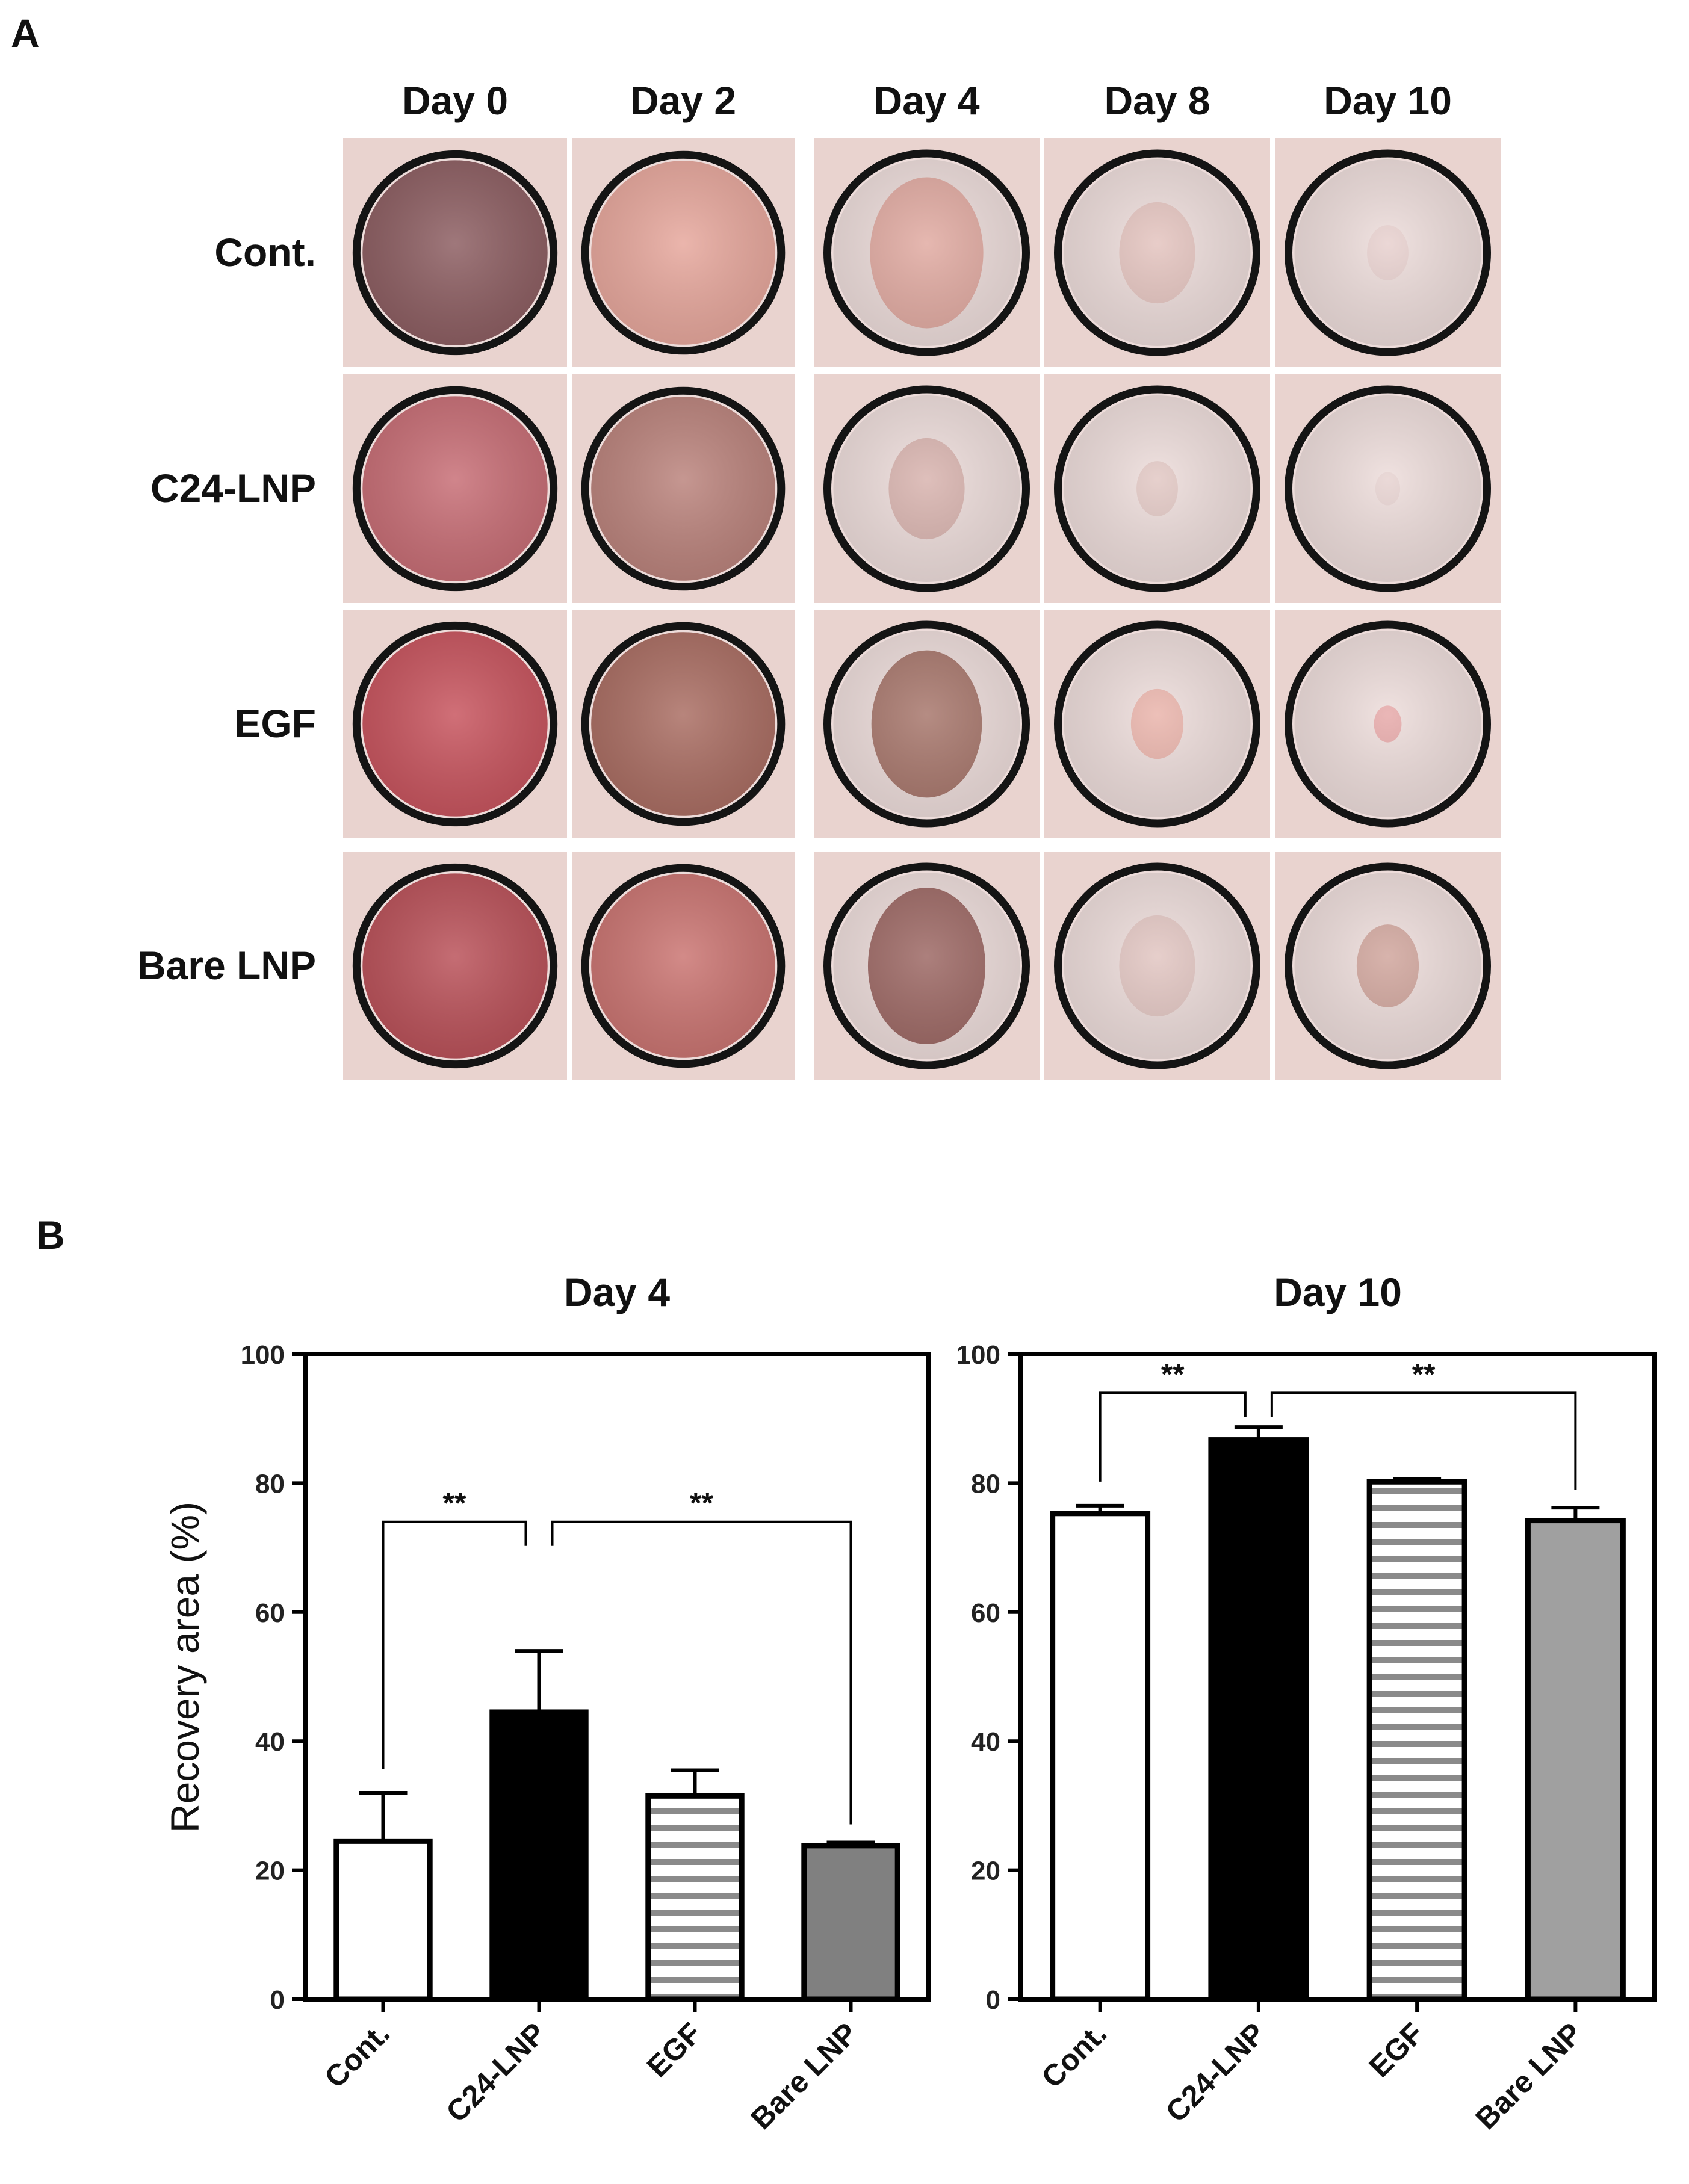 This screenshot has width=1689, height=2184. What do you see at coordinates (683, 101) in the screenshot?
I see `column-label-day-2: Day 2` at bounding box center [683, 101].